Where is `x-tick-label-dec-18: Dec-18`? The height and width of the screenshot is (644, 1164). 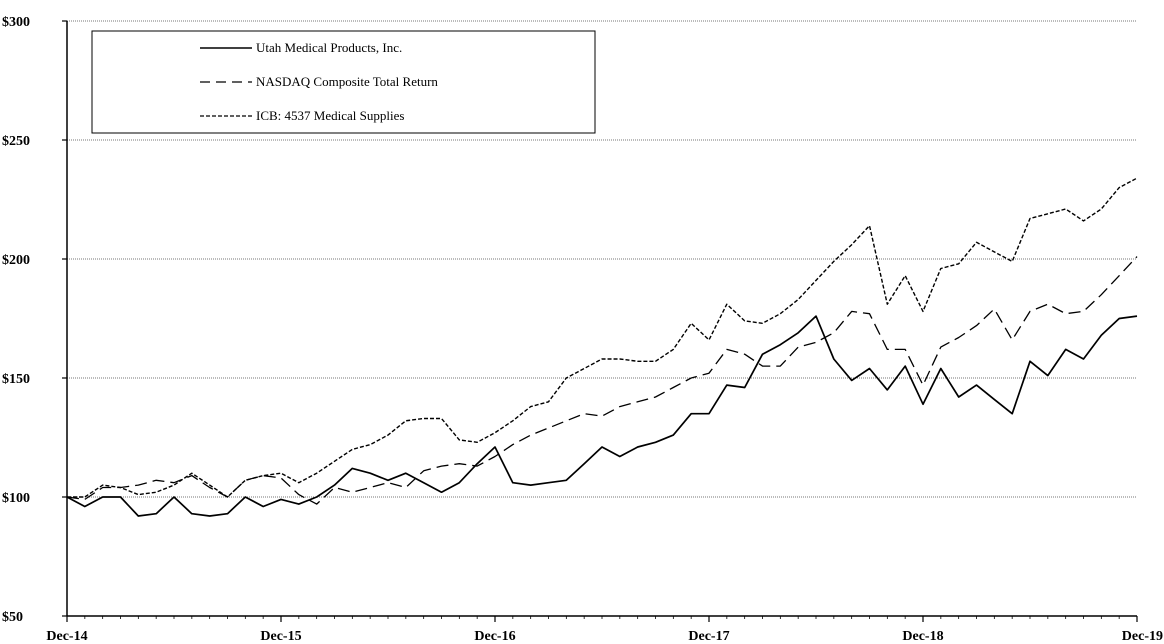
x-tick-label-dec-18: Dec-18 is located at coordinates (922, 636).